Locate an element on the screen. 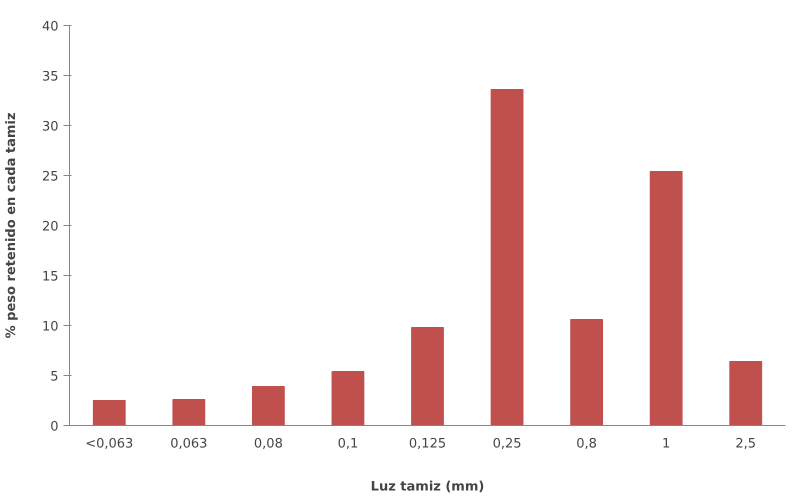  x-tick-label: 1 is located at coordinates (666, 444).